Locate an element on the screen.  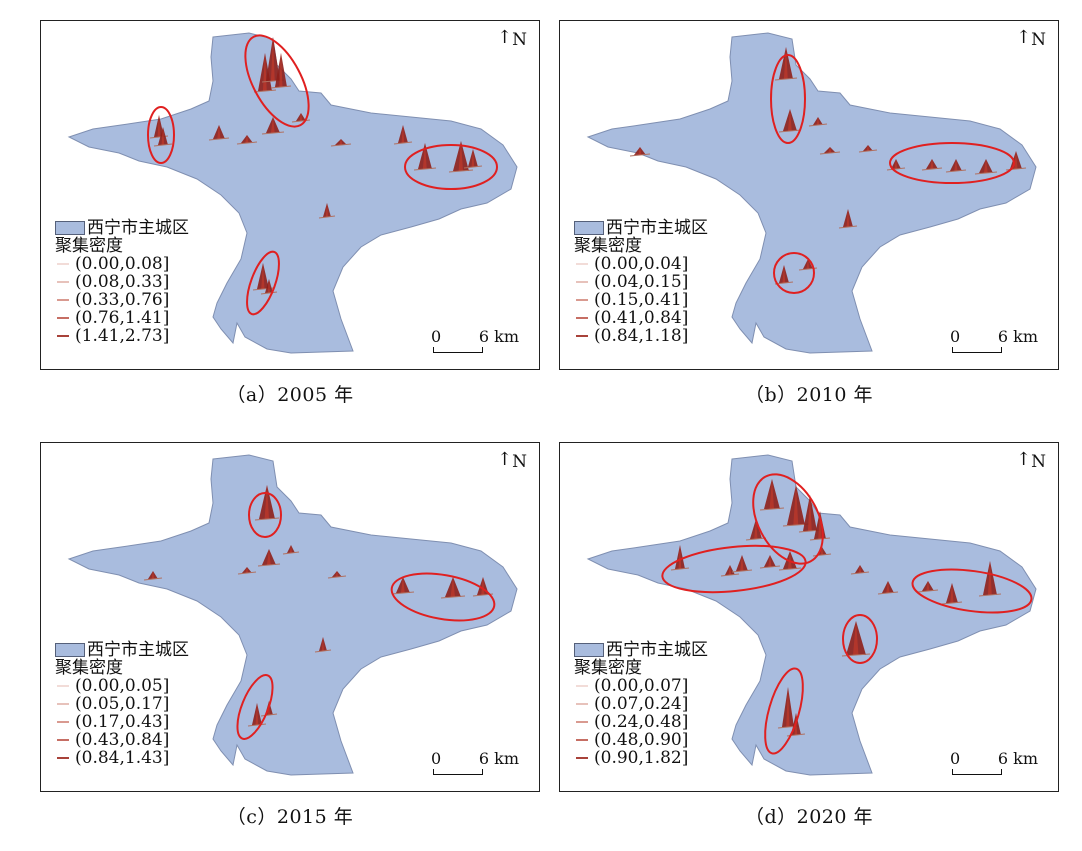
panel-caption: （a）2005 年 is located at coordinates (290, 395).